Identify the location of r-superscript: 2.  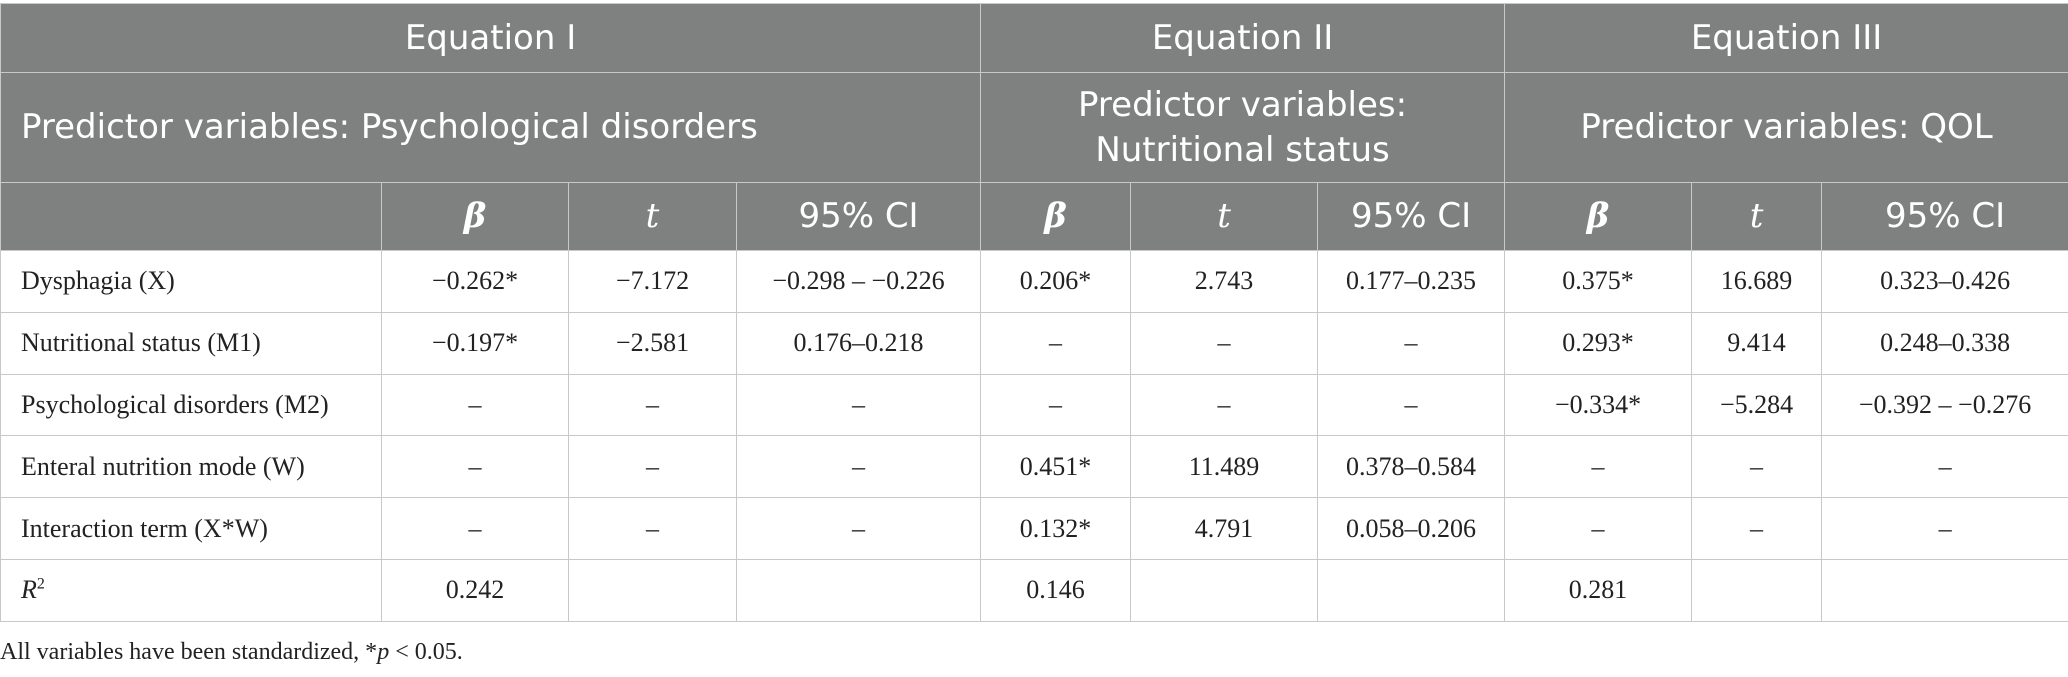
(40, 584).